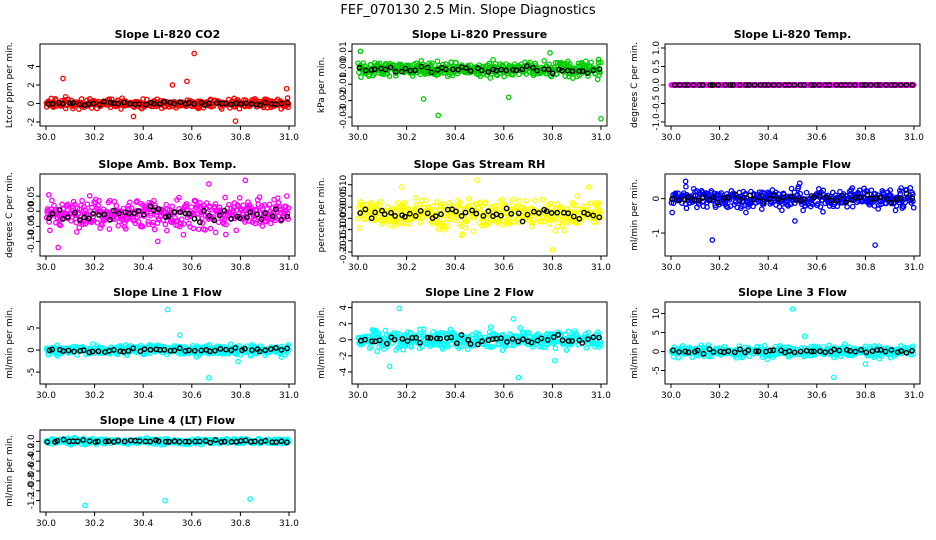  Describe the element at coordinates (344, 100) in the screenshot. I see `y-tick-label: -0.02` at that location.